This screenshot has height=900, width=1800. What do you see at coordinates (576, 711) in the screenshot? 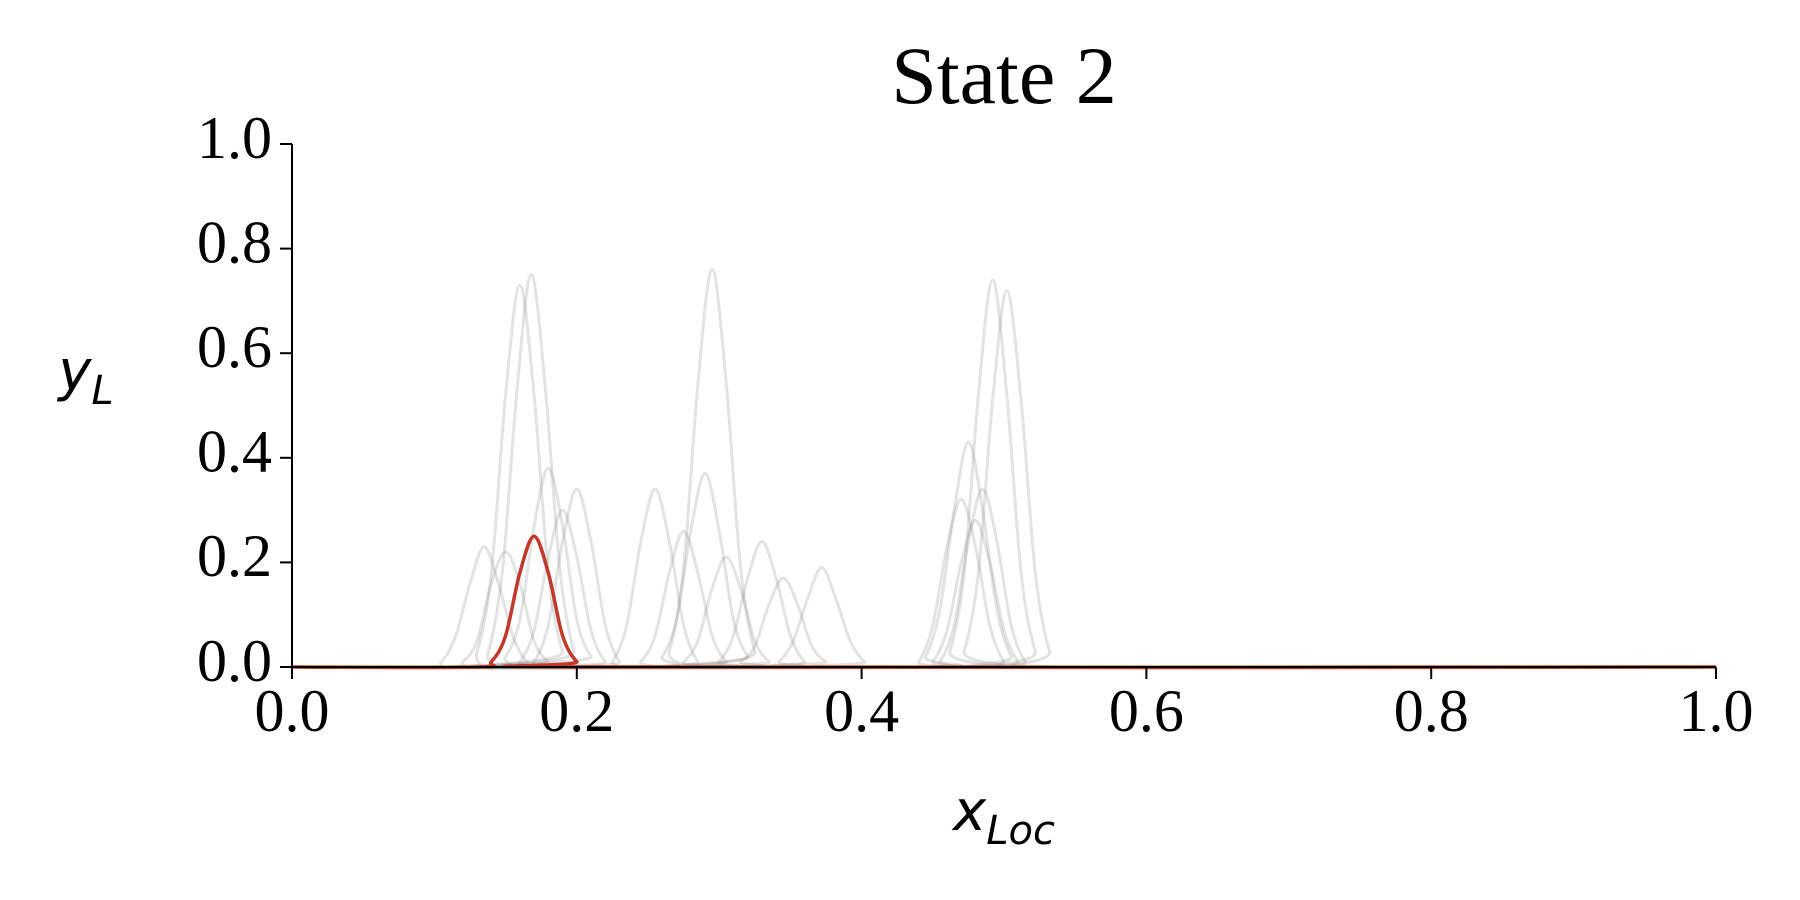
I see `x-tick-label: 0.2` at bounding box center [576, 711].